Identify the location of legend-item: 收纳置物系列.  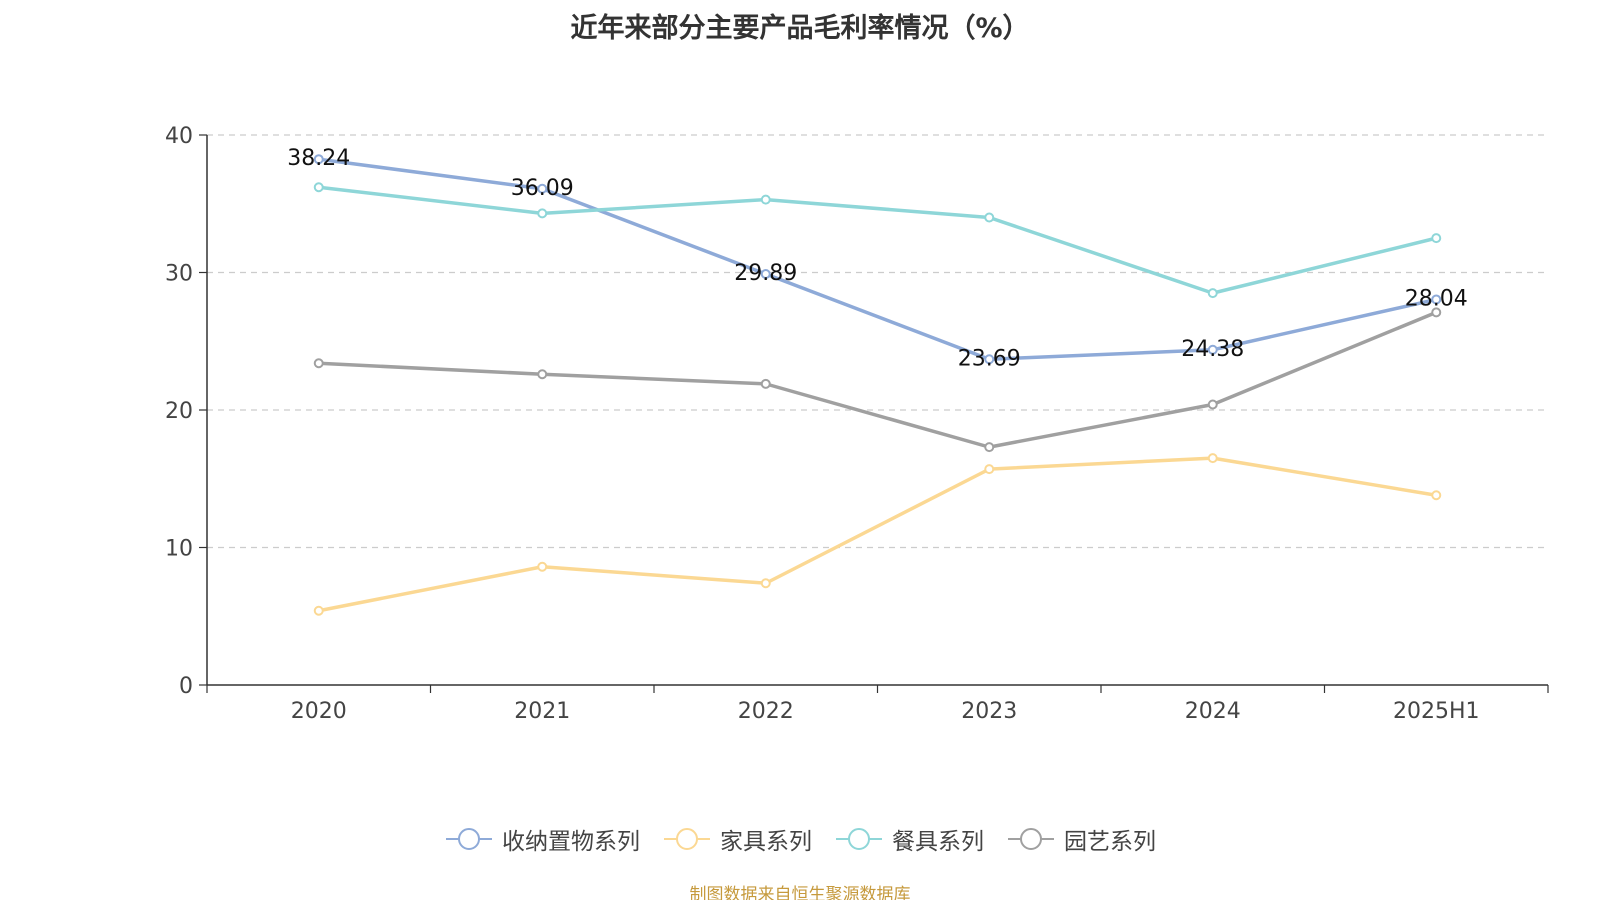
(542, 839).